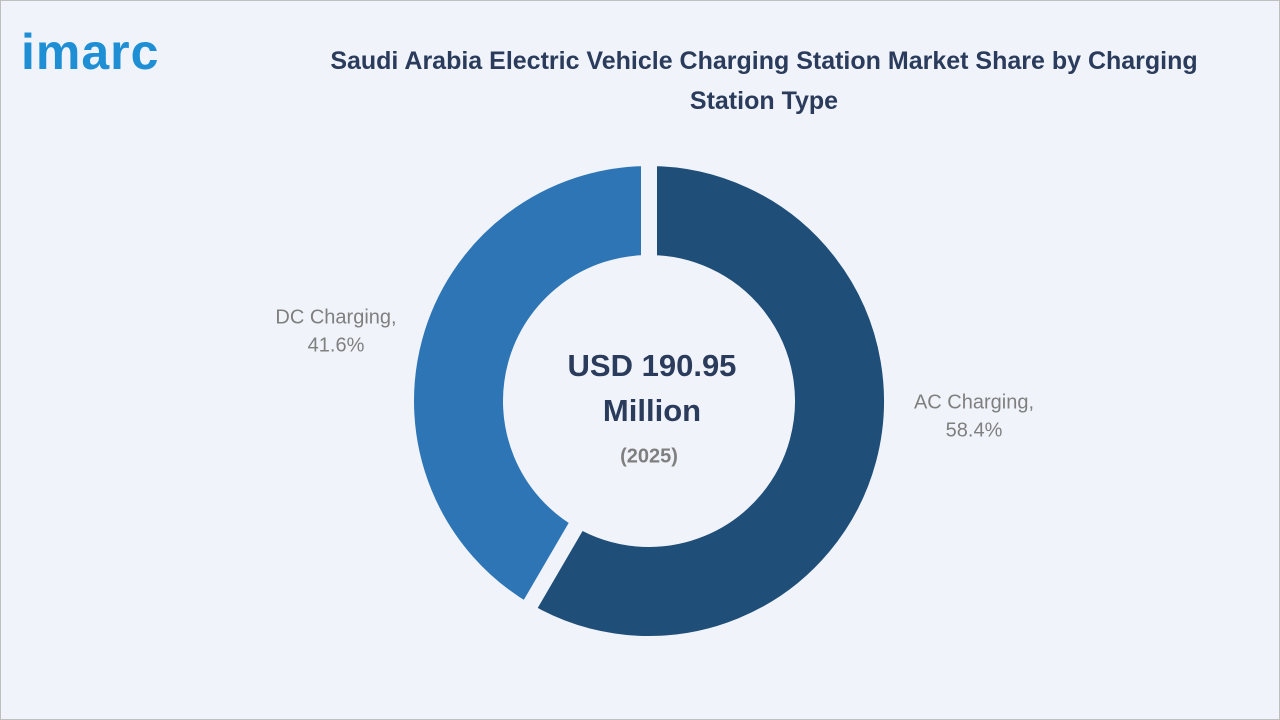 This screenshot has width=1280, height=720. Describe the element at coordinates (974, 402) in the screenshot. I see `slice-label: AC Charging,` at that location.